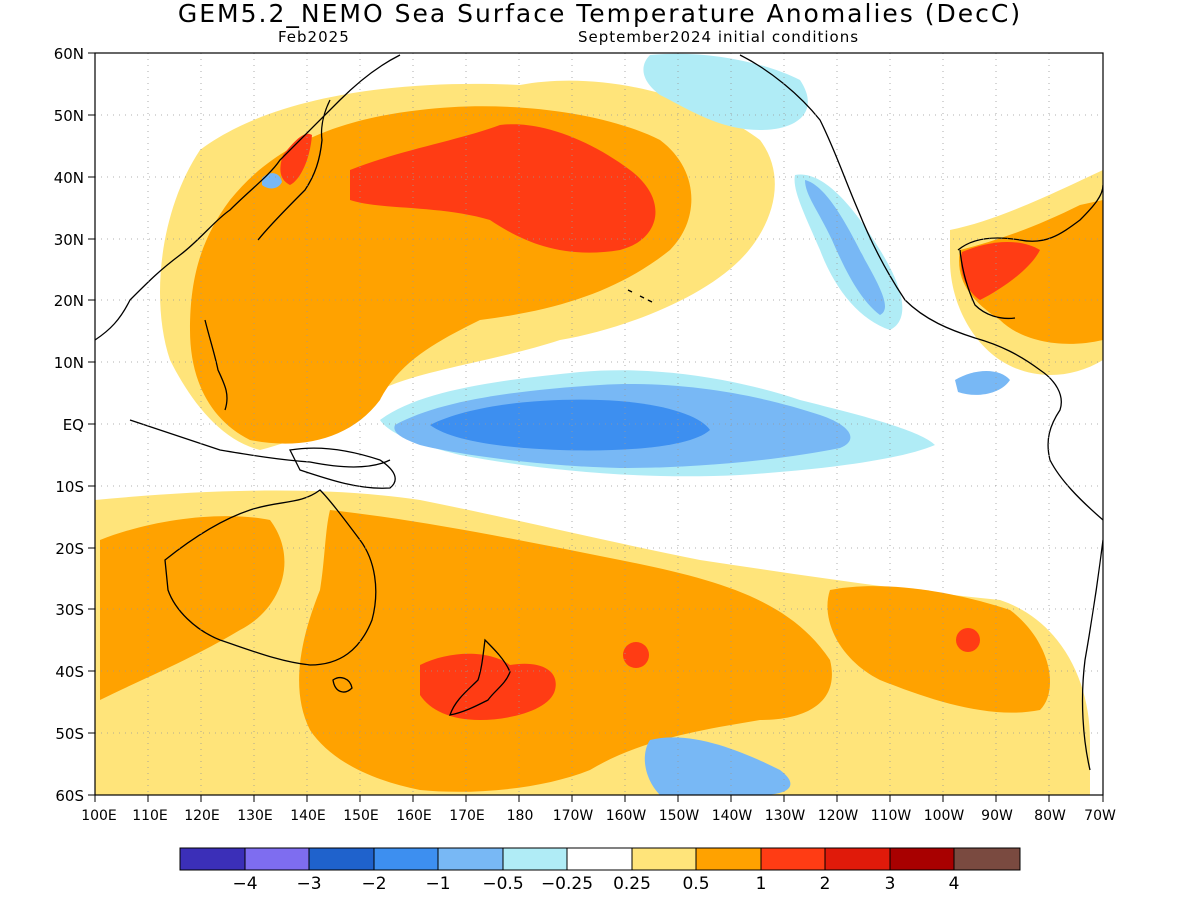 The width and height of the screenshot is (1200, 900). I want to click on coastline-japan, so click(294, 170).